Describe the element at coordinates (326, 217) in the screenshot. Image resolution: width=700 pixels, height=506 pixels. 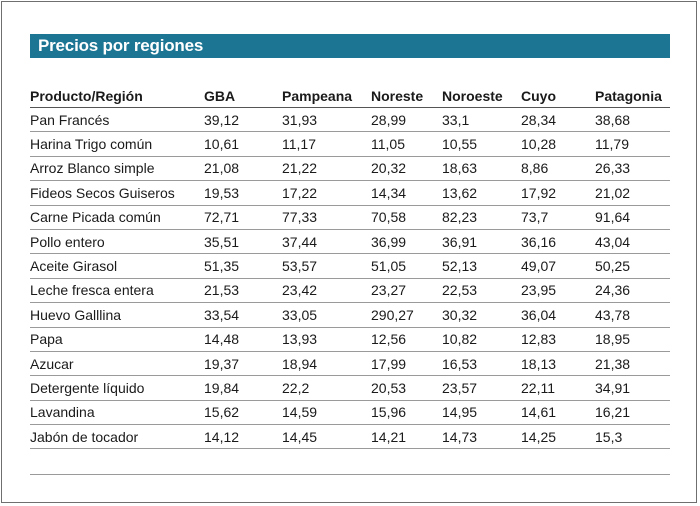
I see `price-pampeana: 77,33` at that location.